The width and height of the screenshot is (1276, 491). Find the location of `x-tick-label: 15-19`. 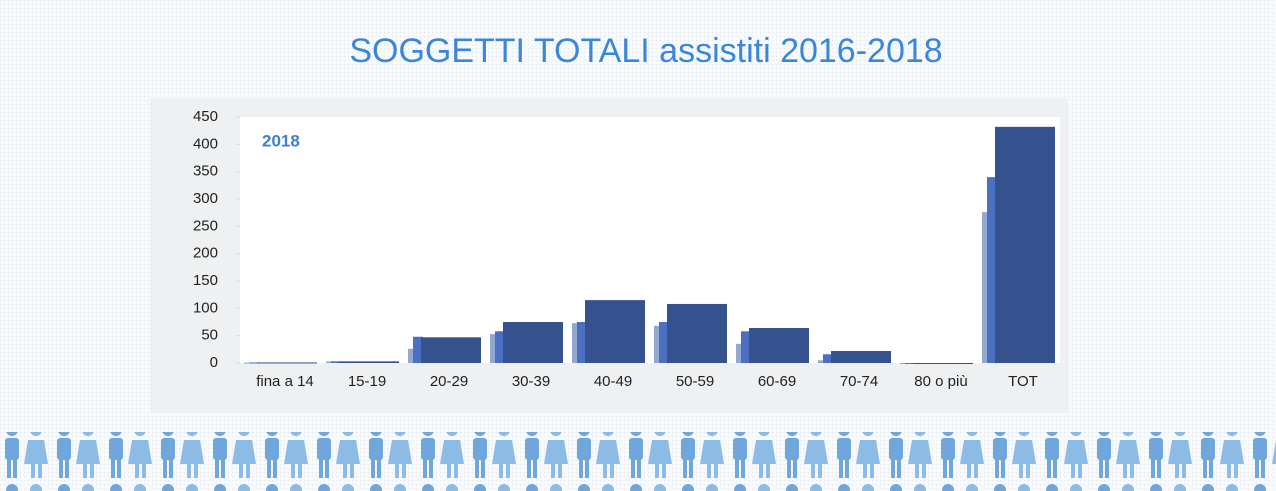

x-tick-label: 15-19 is located at coordinates (367, 381).